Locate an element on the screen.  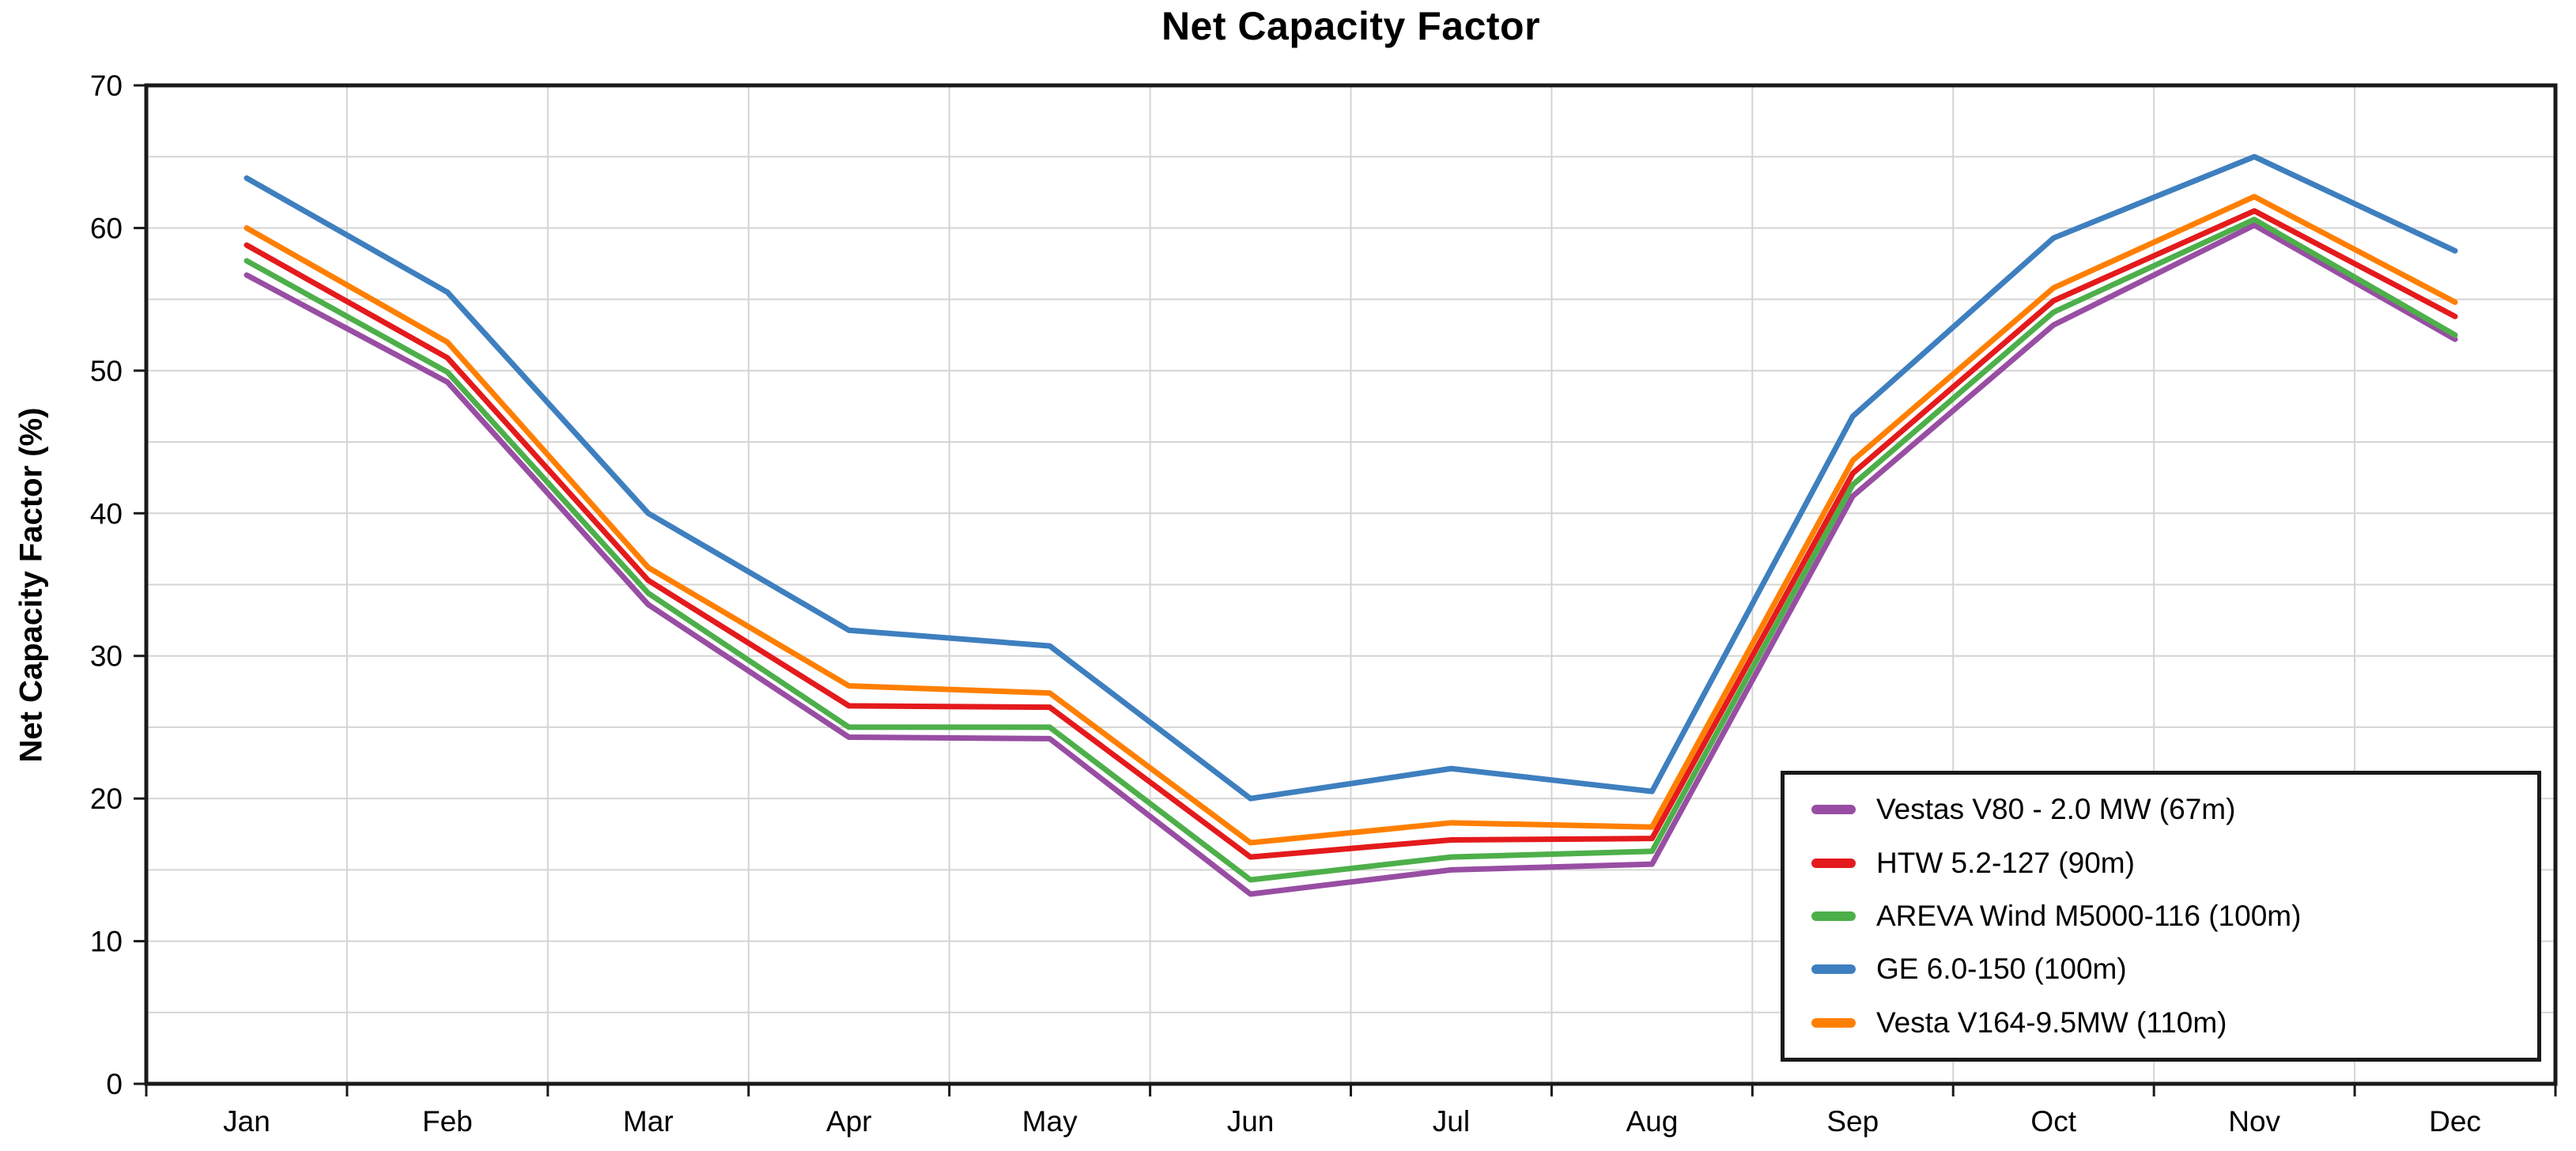
legend-label: Vesta V164-9.5MW (110m) is located at coordinates (2051, 1022).